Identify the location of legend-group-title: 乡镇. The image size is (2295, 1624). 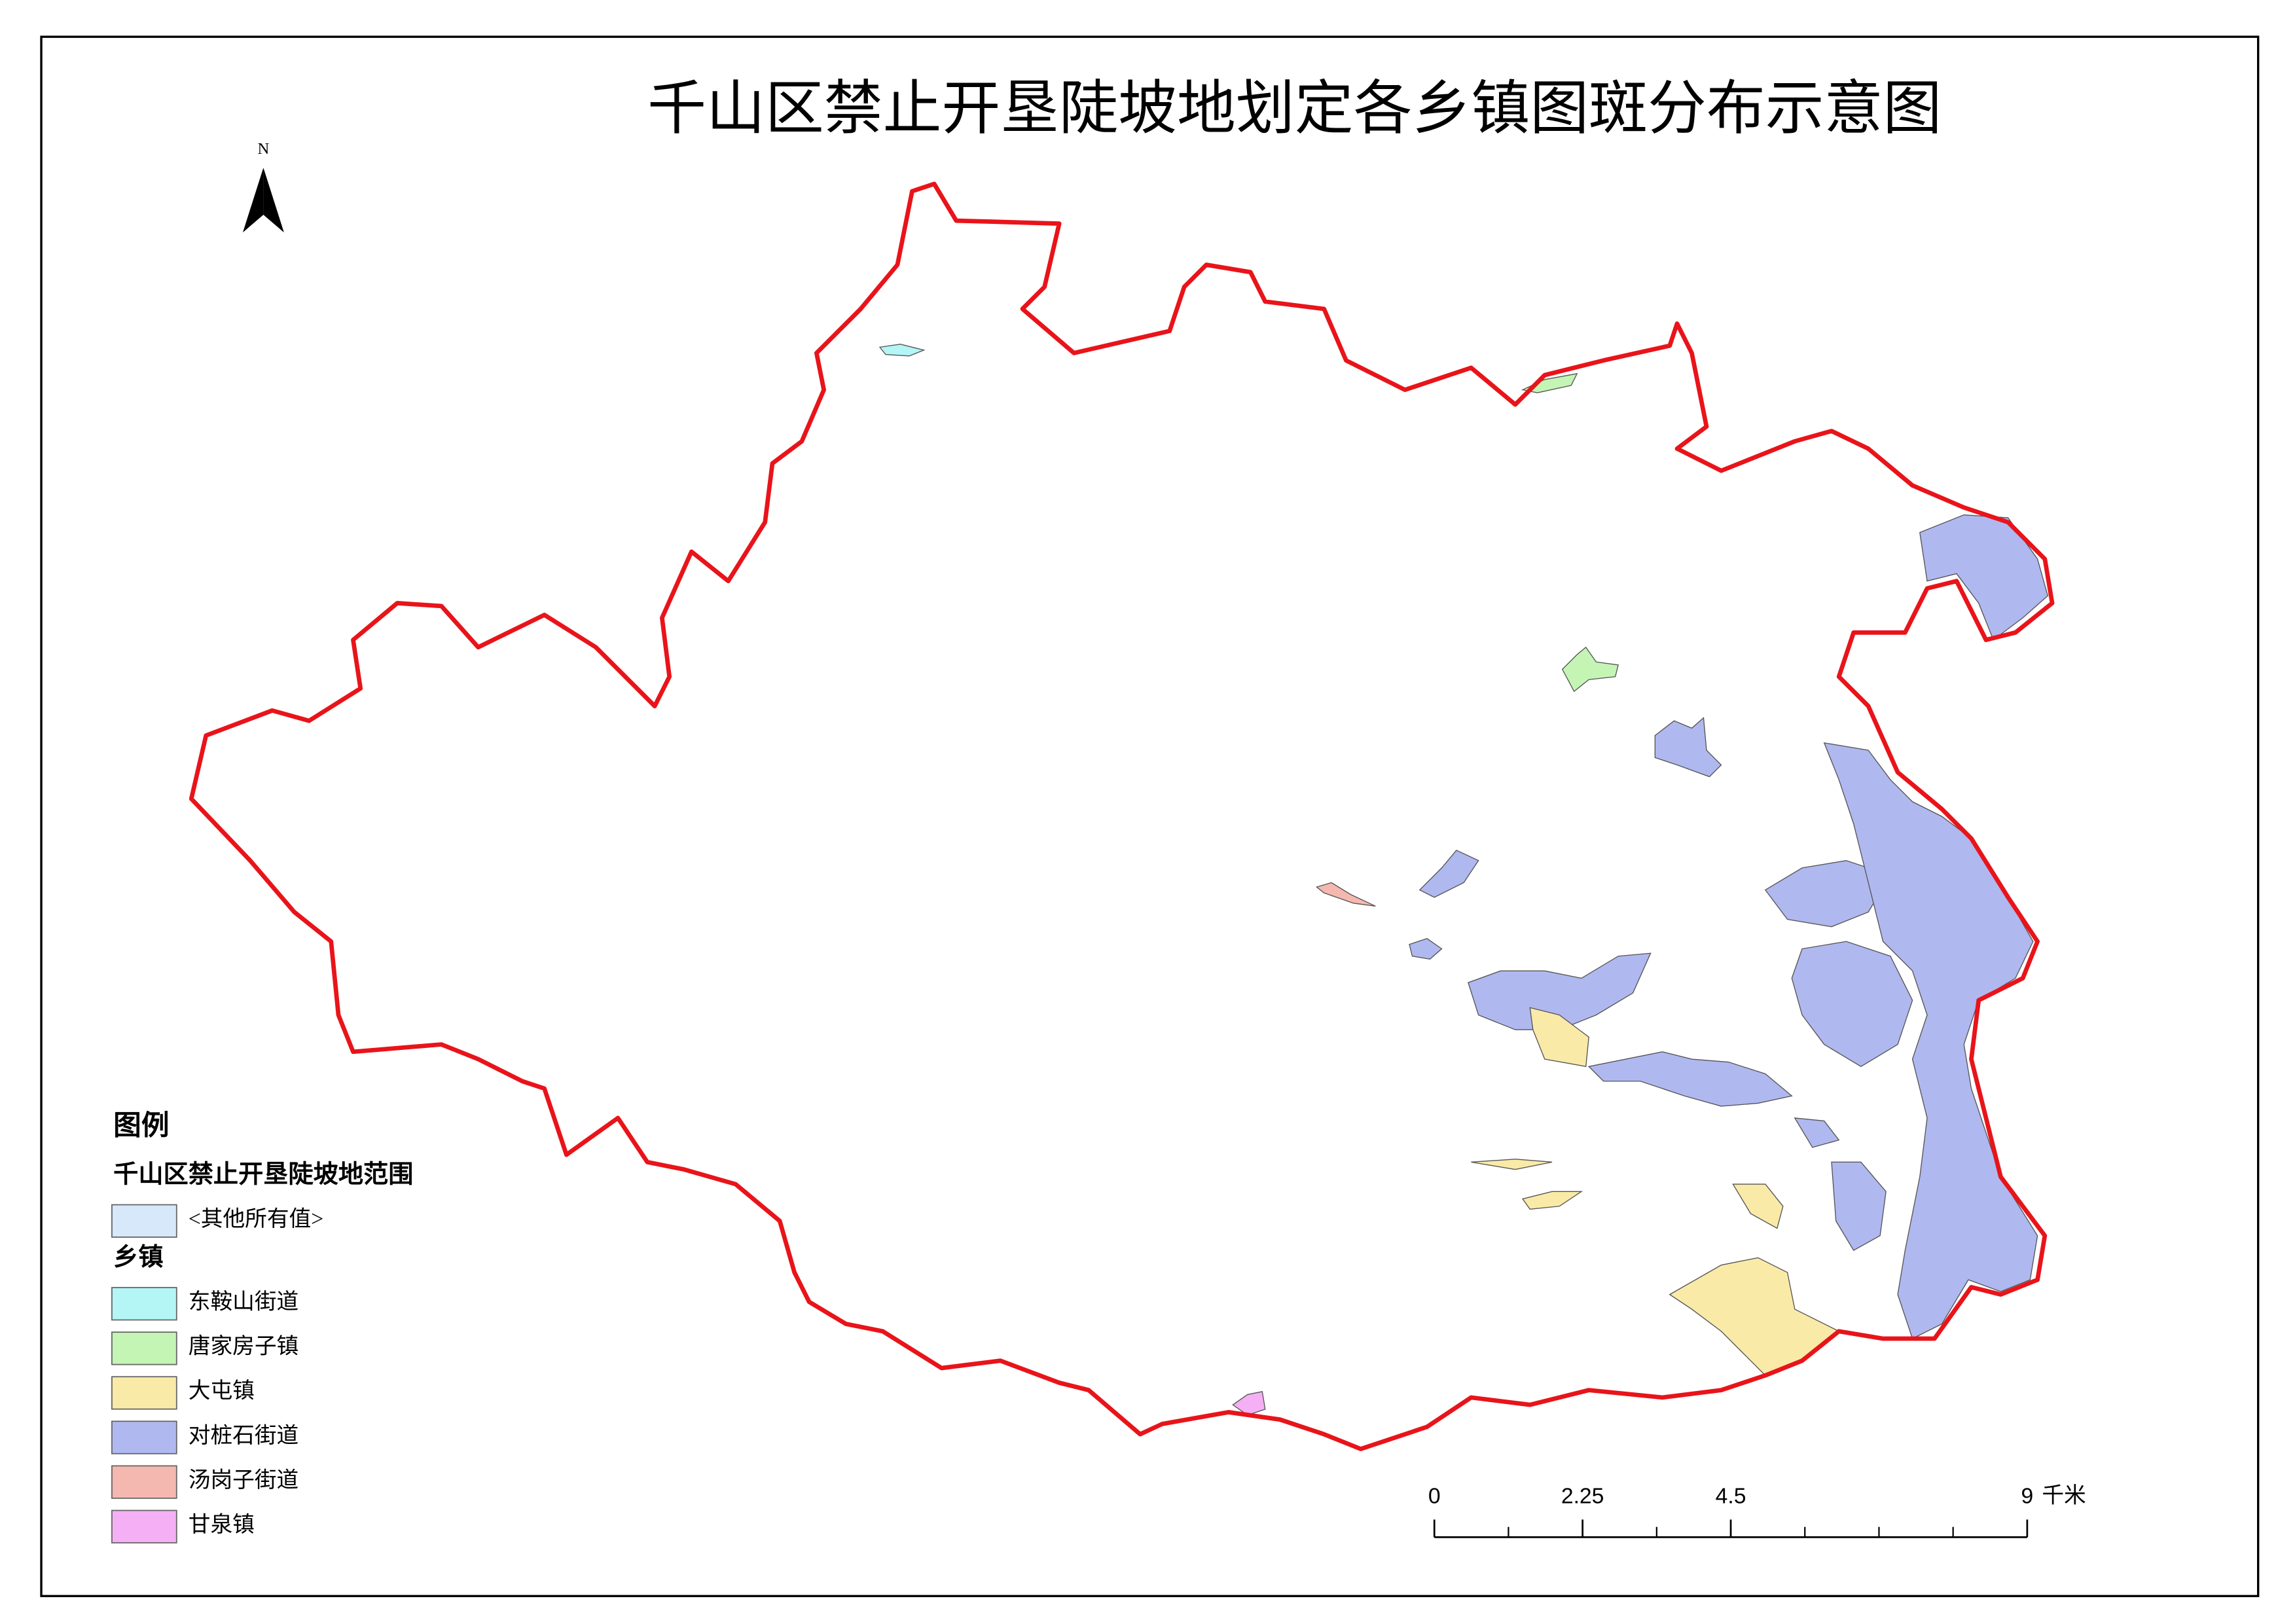
(138, 1257).